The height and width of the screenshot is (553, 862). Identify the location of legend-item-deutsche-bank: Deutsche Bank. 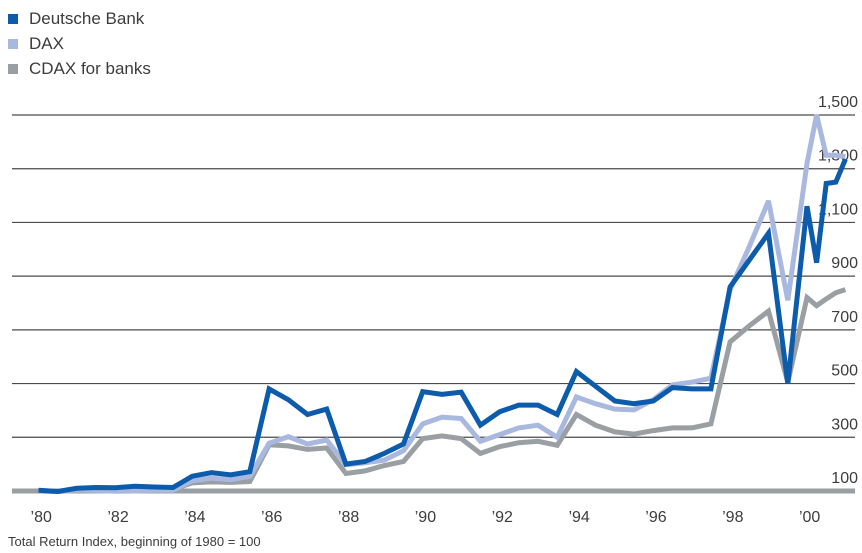
(79, 18).